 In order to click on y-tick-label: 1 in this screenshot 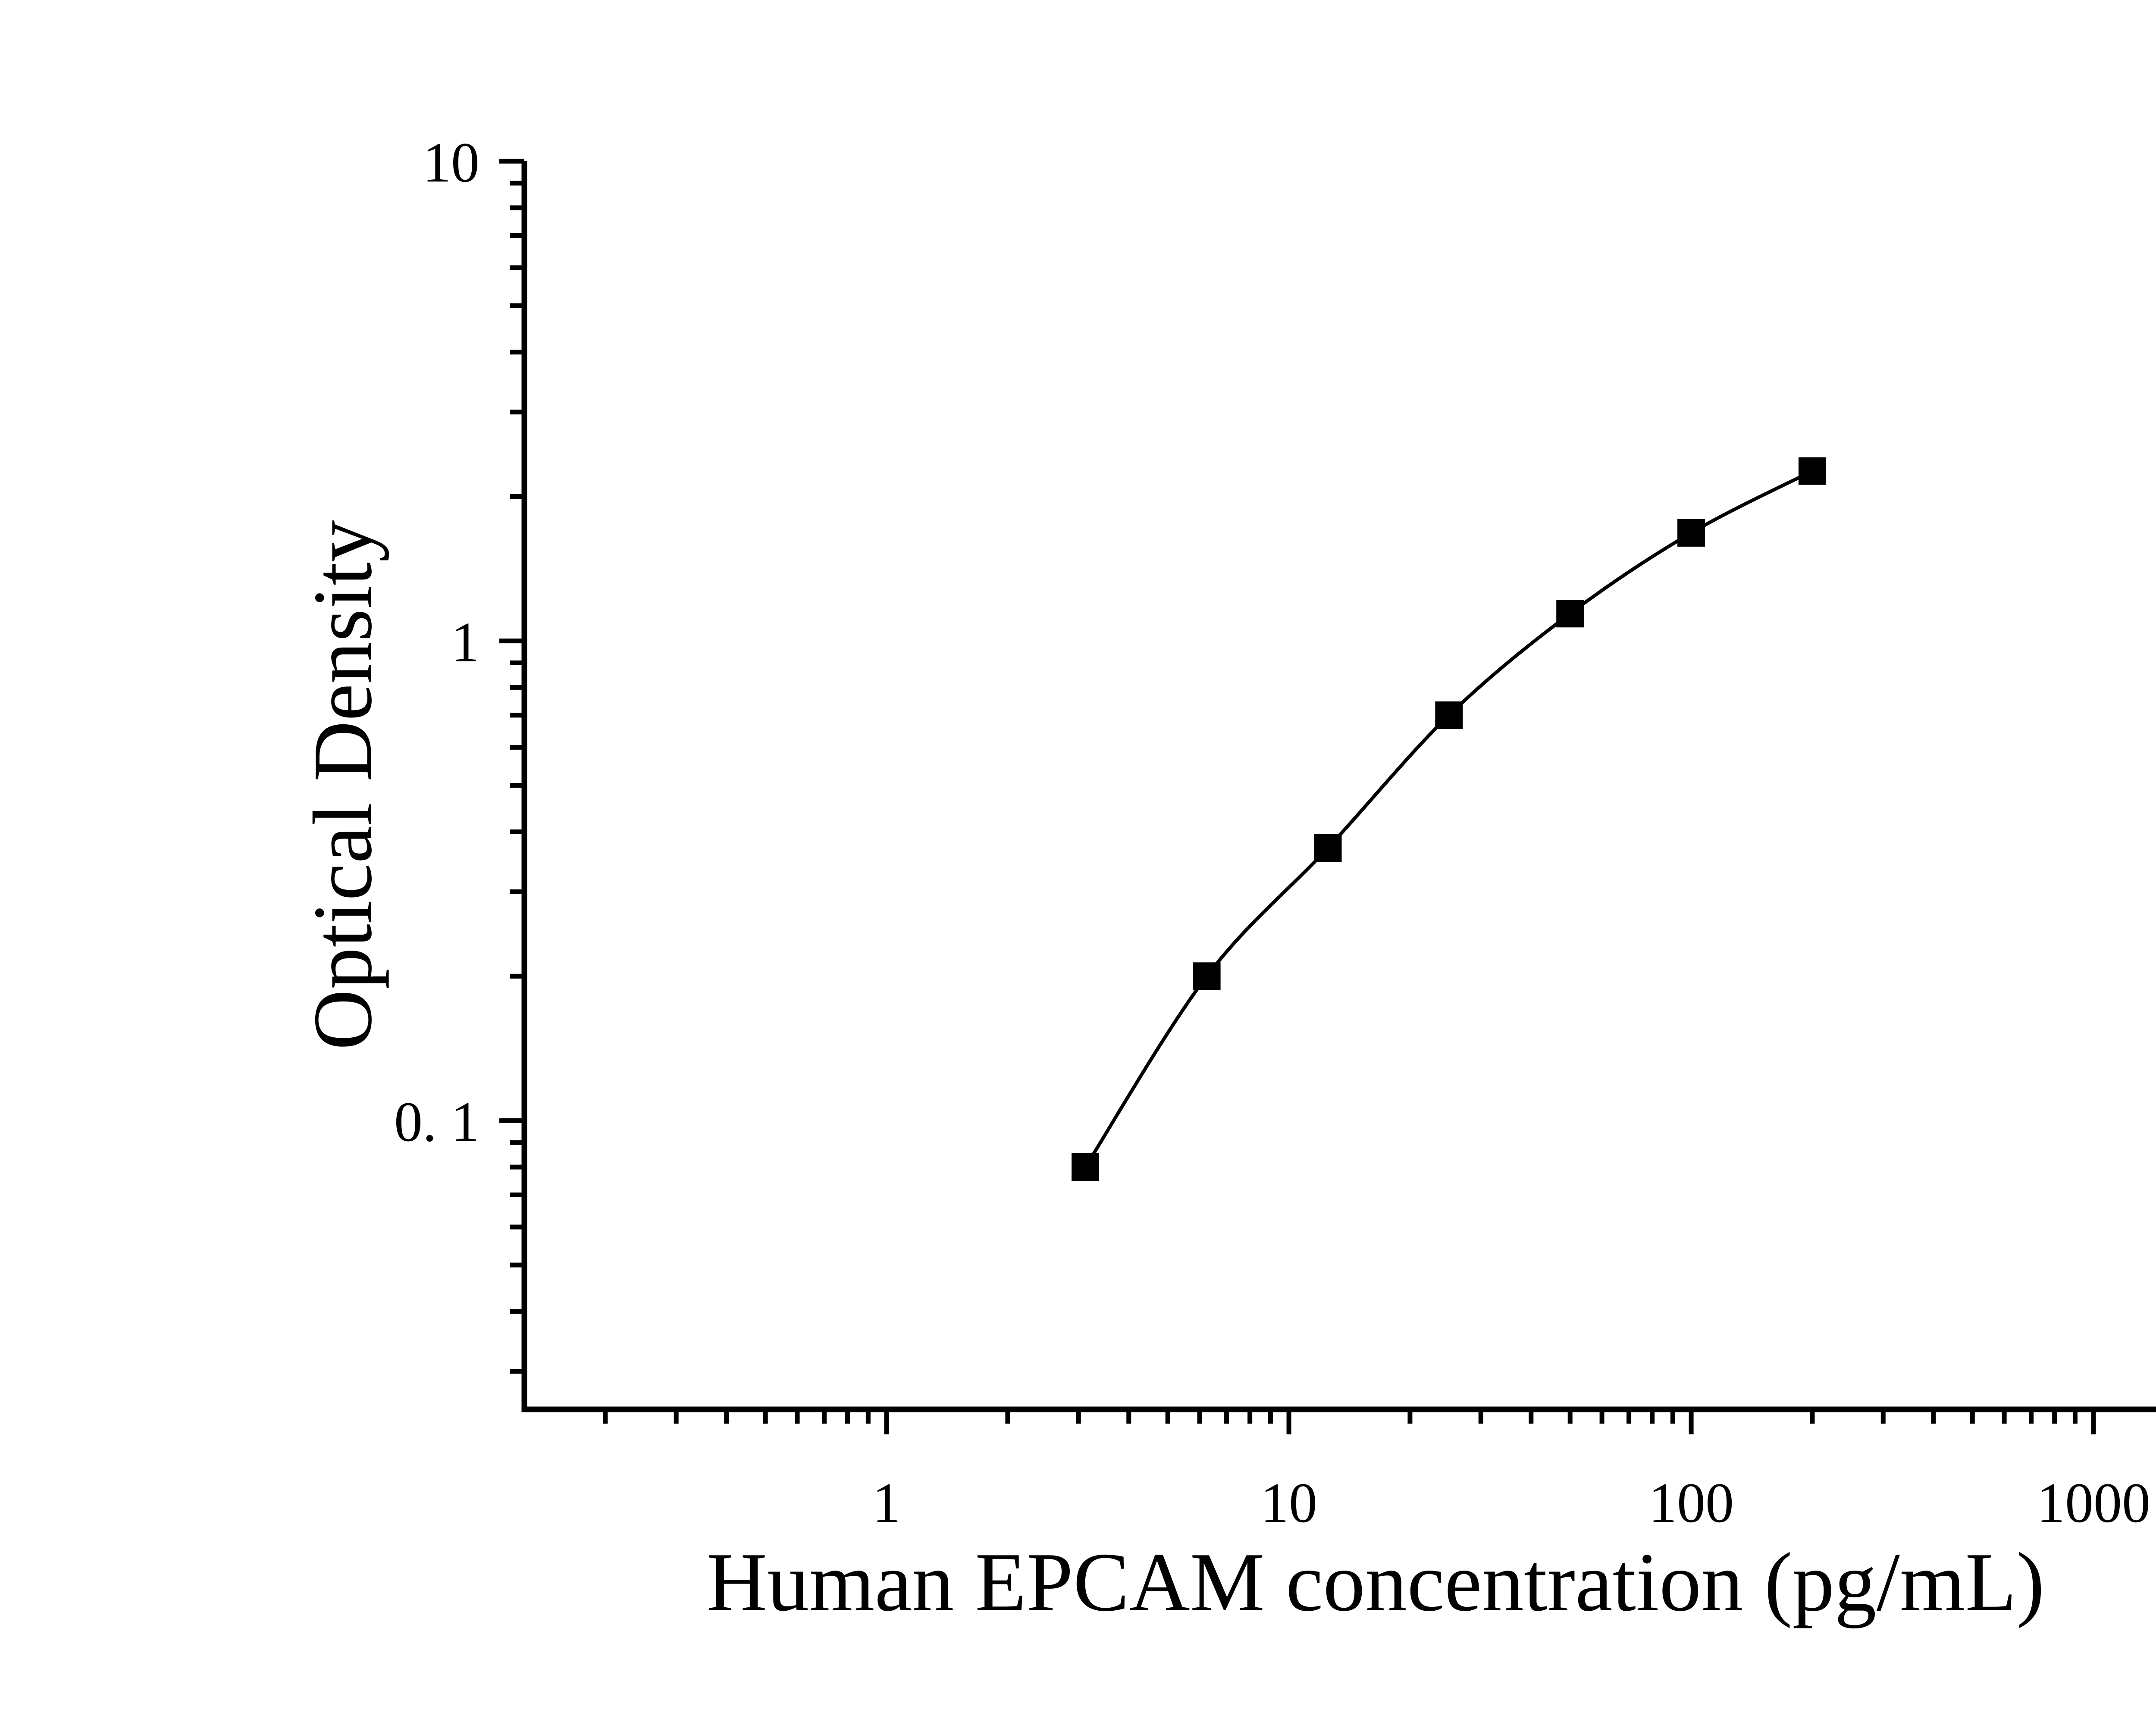, I will do `click(465, 642)`.